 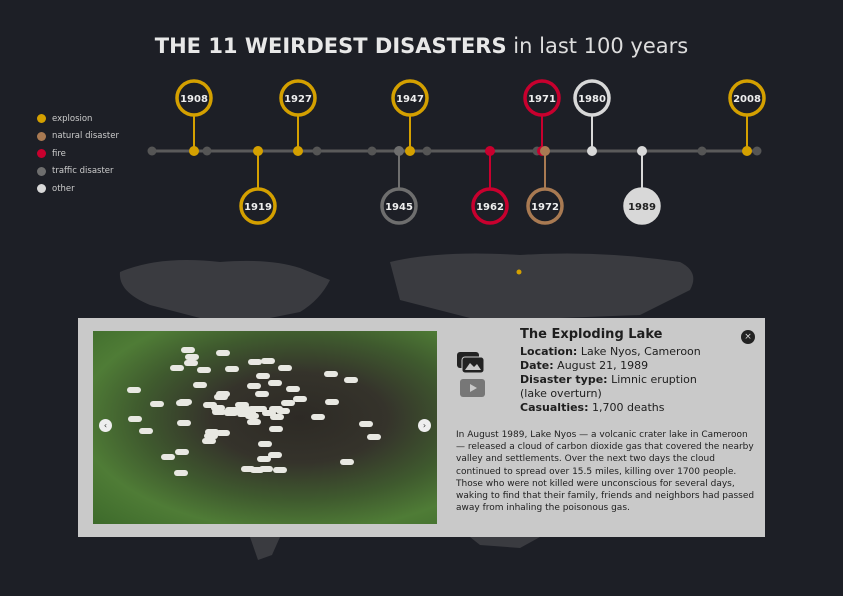 What do you see at coordinates (194, 99) in the screenshot?
I see `event-year: 1908` at bounding box center [194, 99].